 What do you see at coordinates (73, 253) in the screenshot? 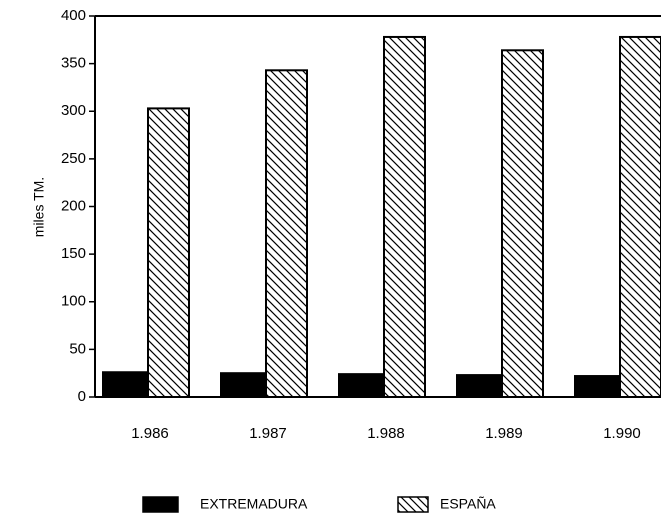
I see `y-tick-label: 150` at bounding box center [73, 253].